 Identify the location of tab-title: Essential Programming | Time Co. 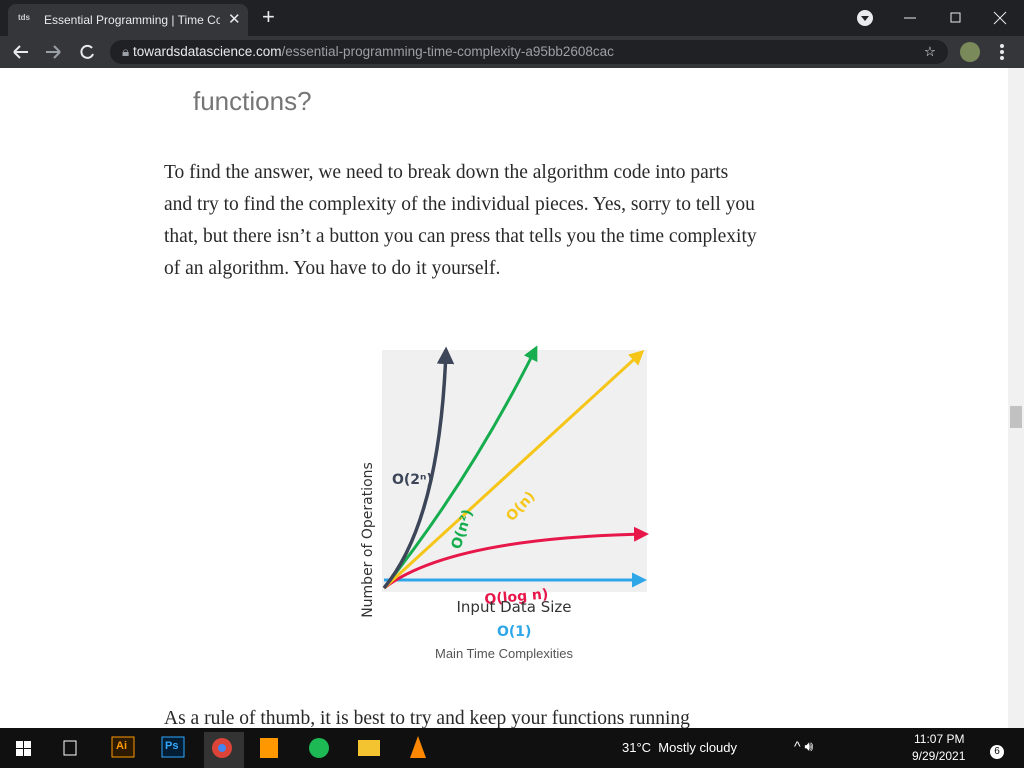
(132, 20).